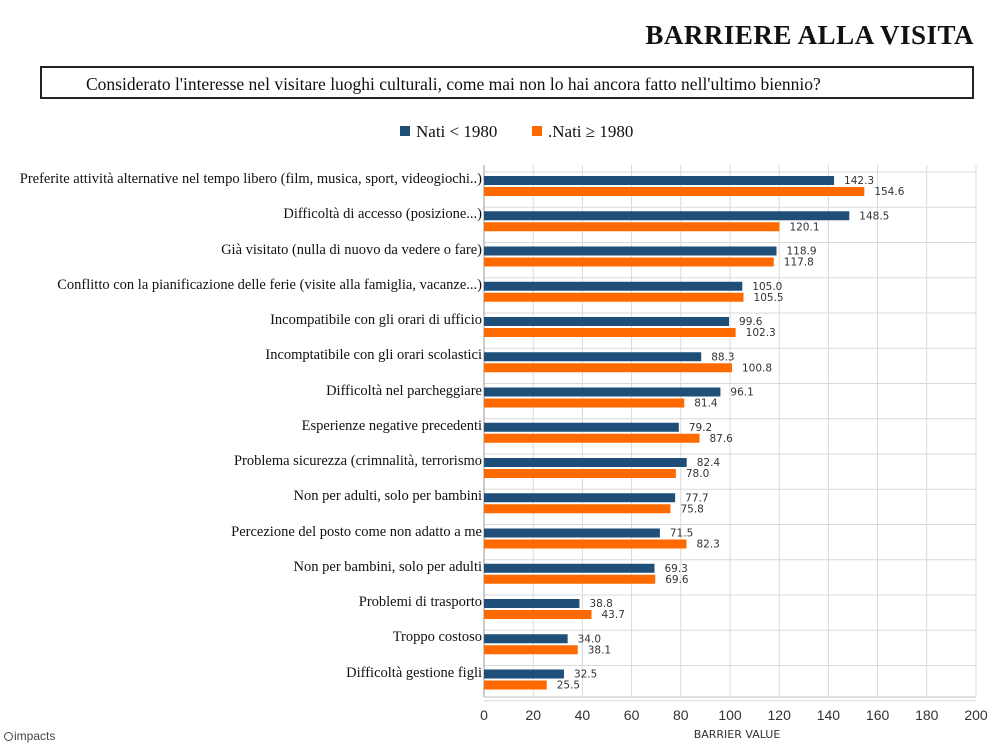 Image resolution: width=1002 pixels, height=753 pixels. I want to click on category-label: Difficoltà di accesso (posizione...), so click(382, 214).